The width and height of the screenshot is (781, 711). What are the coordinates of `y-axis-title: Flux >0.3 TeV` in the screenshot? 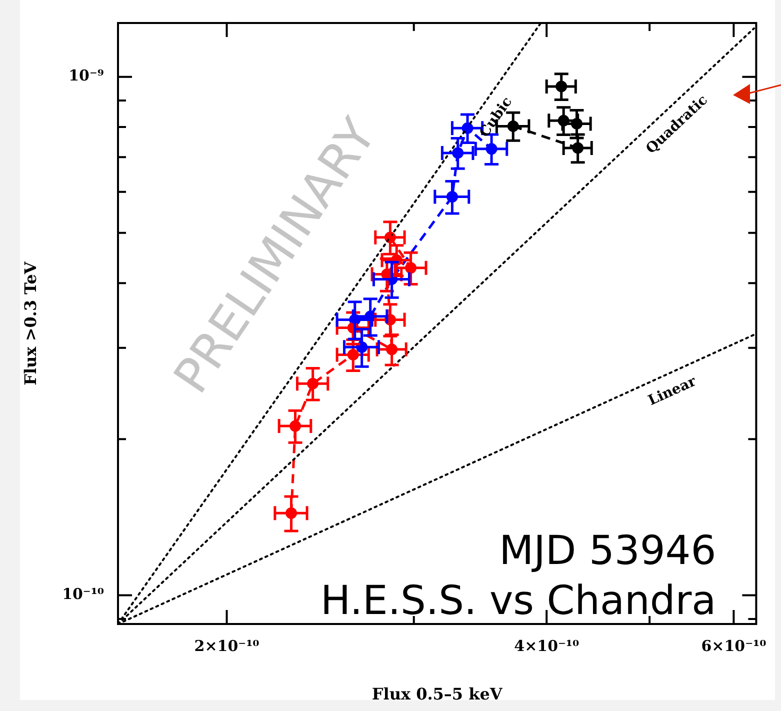 It's located at (30, 323).